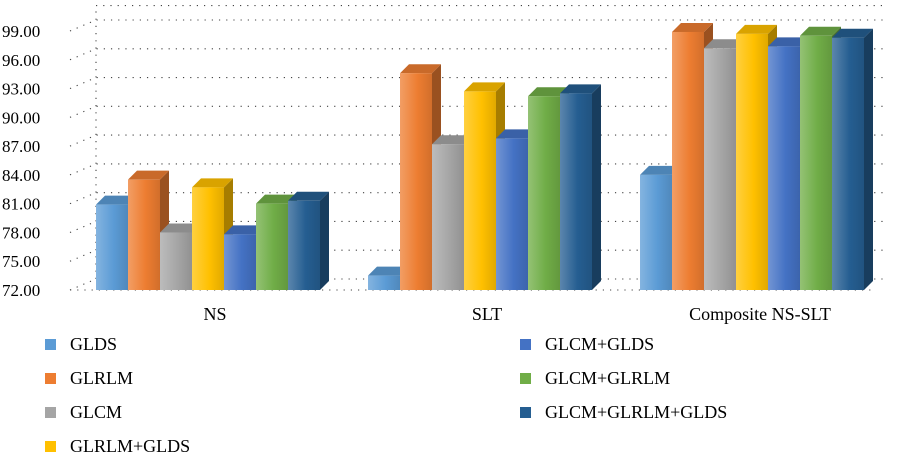 This screenshot has height=471, width=902. What do you see at coordinates (21, 232) in the screenshot?
I see `y-tick-label: 78.00` at bounding box center [21, 232].